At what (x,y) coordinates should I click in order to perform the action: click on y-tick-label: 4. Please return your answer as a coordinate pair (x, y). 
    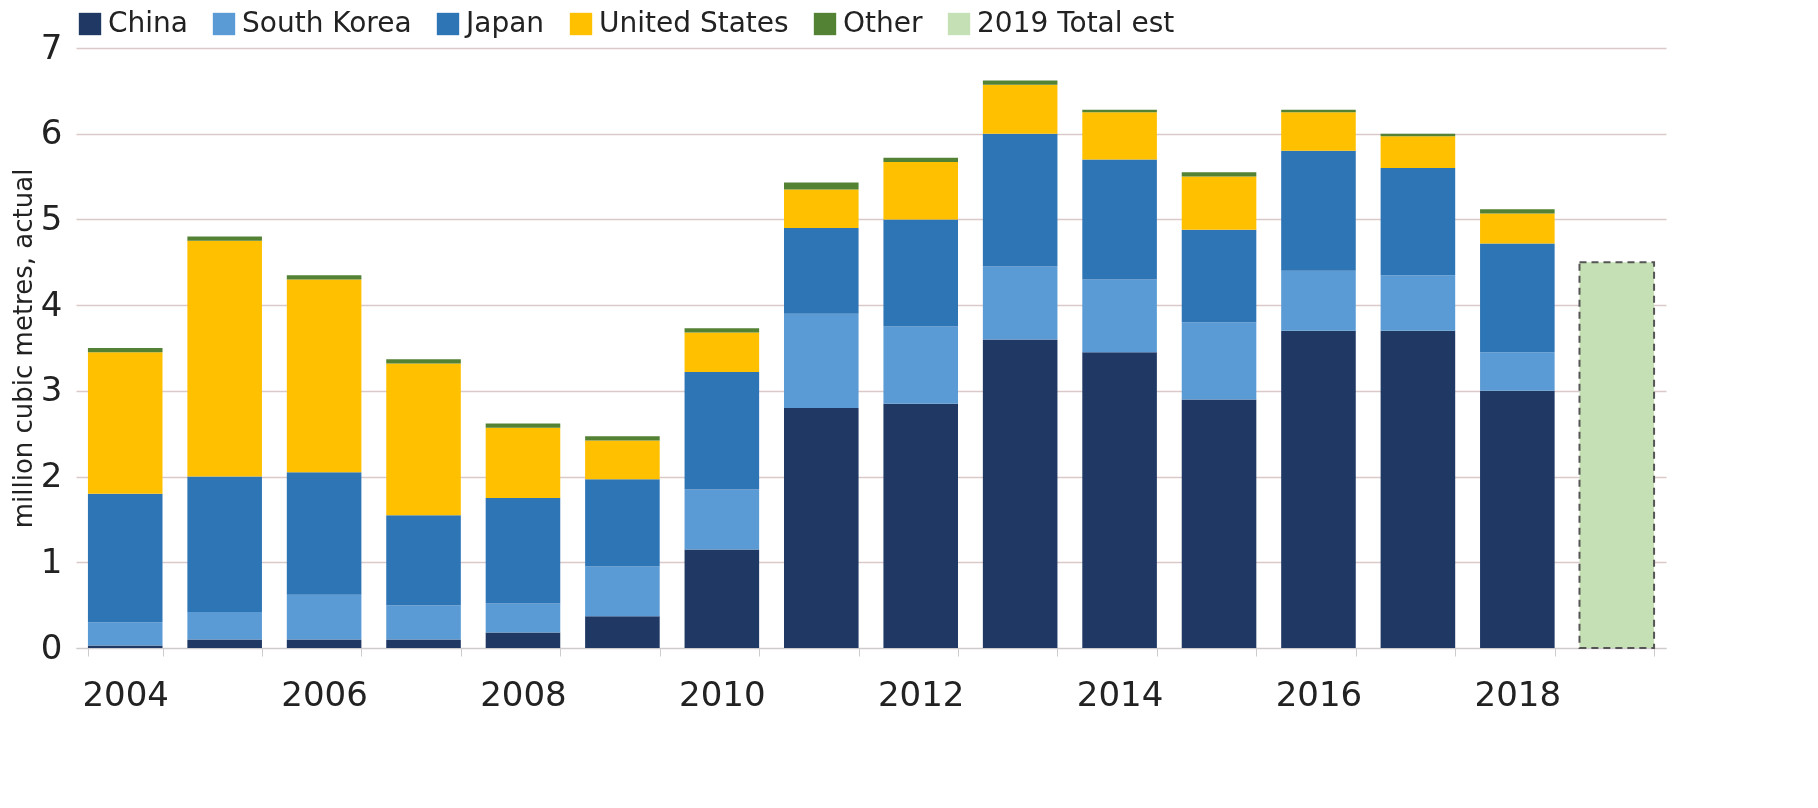
    Looking at the image, I should click on (51, 303).